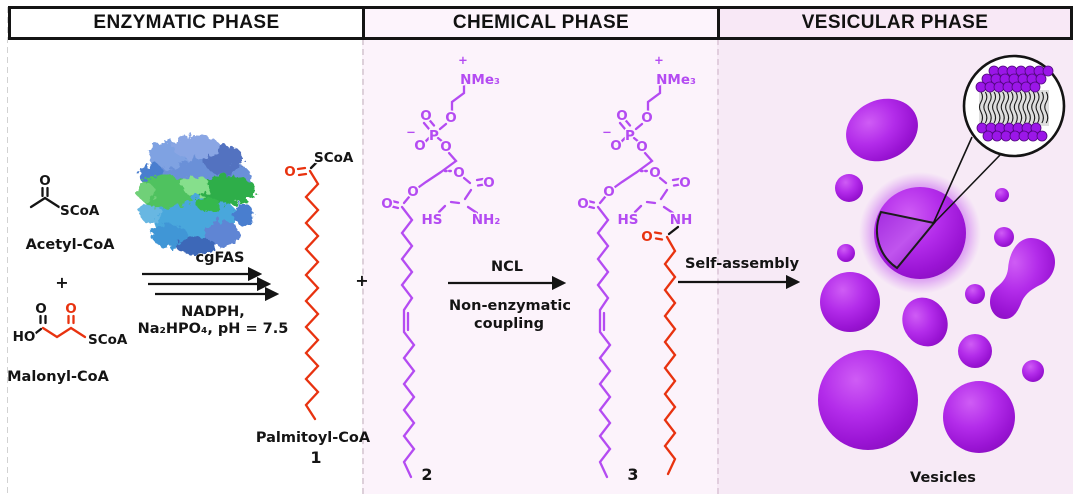 The image size is (1080, 501). I want to click on header-chemical-phase: CHEMICAL PHASE, so click(541, 23).